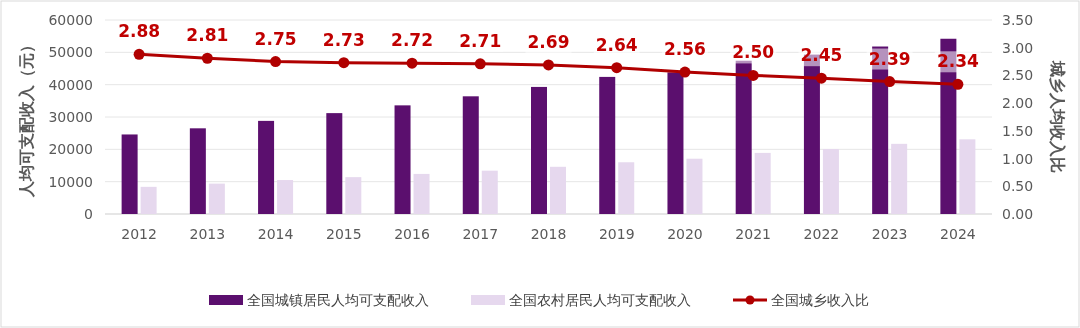  Describe the element at coordinates (889, 234) in the screenshot. I see `x-tick-label: 2023` at that location.